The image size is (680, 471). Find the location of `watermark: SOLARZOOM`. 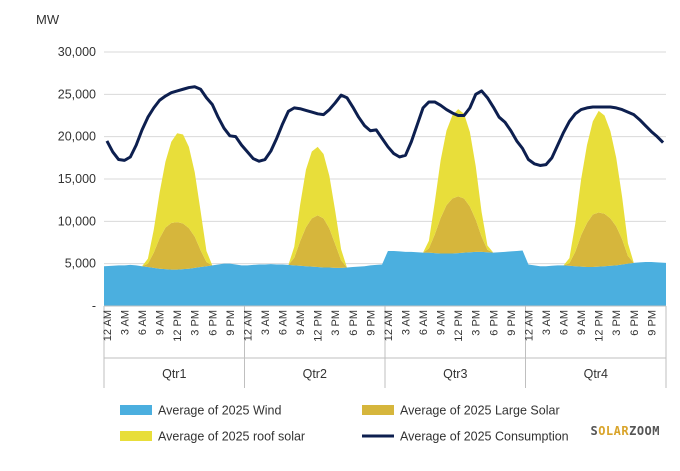

watermark: SOLARZOOM is located at coordinates (625, 431).